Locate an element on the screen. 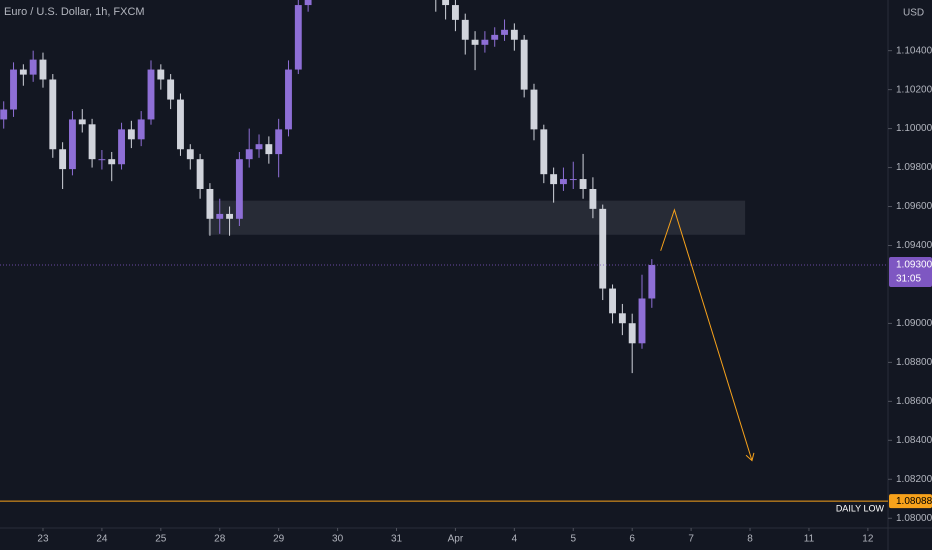  level-tag is located at coordinates (910, 501).